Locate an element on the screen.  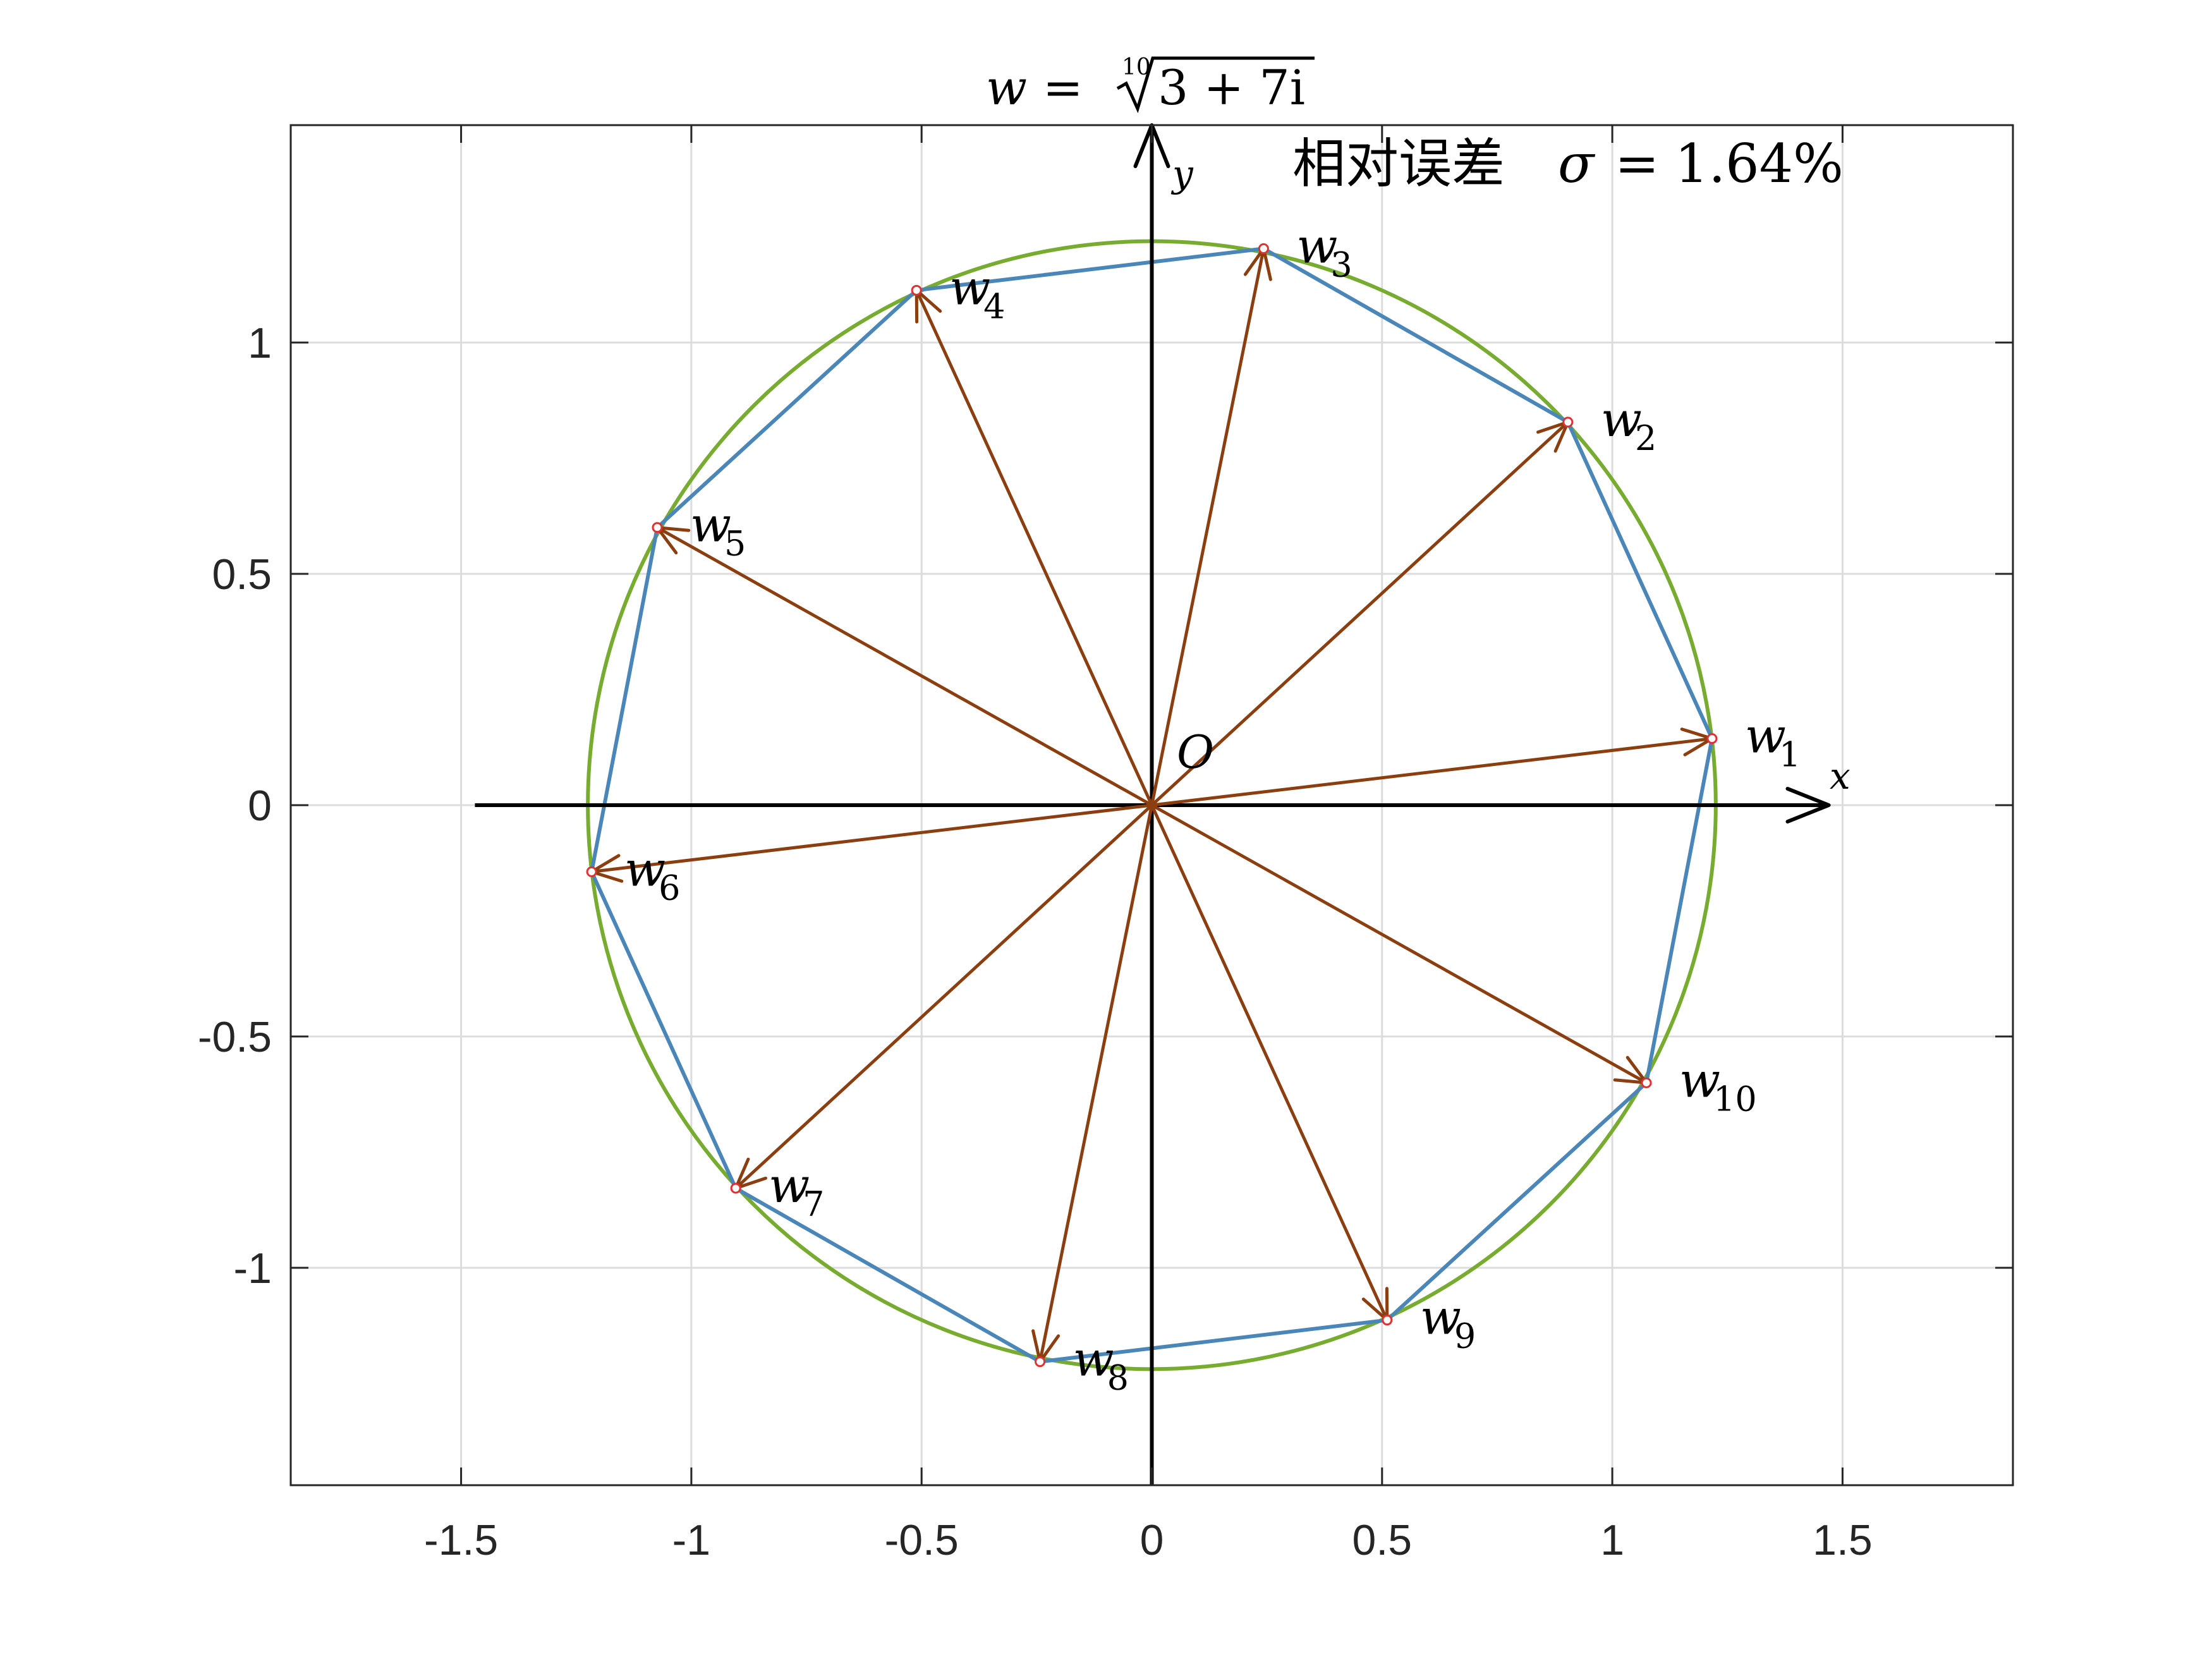
root-label-7: w7 is located at coordinates (796, 1190).